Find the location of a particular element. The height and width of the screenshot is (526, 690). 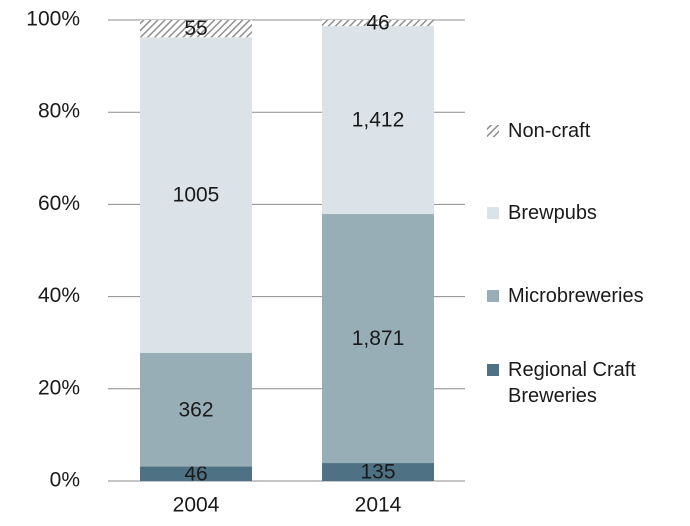

data-label: 1,871 is located at coordinates (378, 338).